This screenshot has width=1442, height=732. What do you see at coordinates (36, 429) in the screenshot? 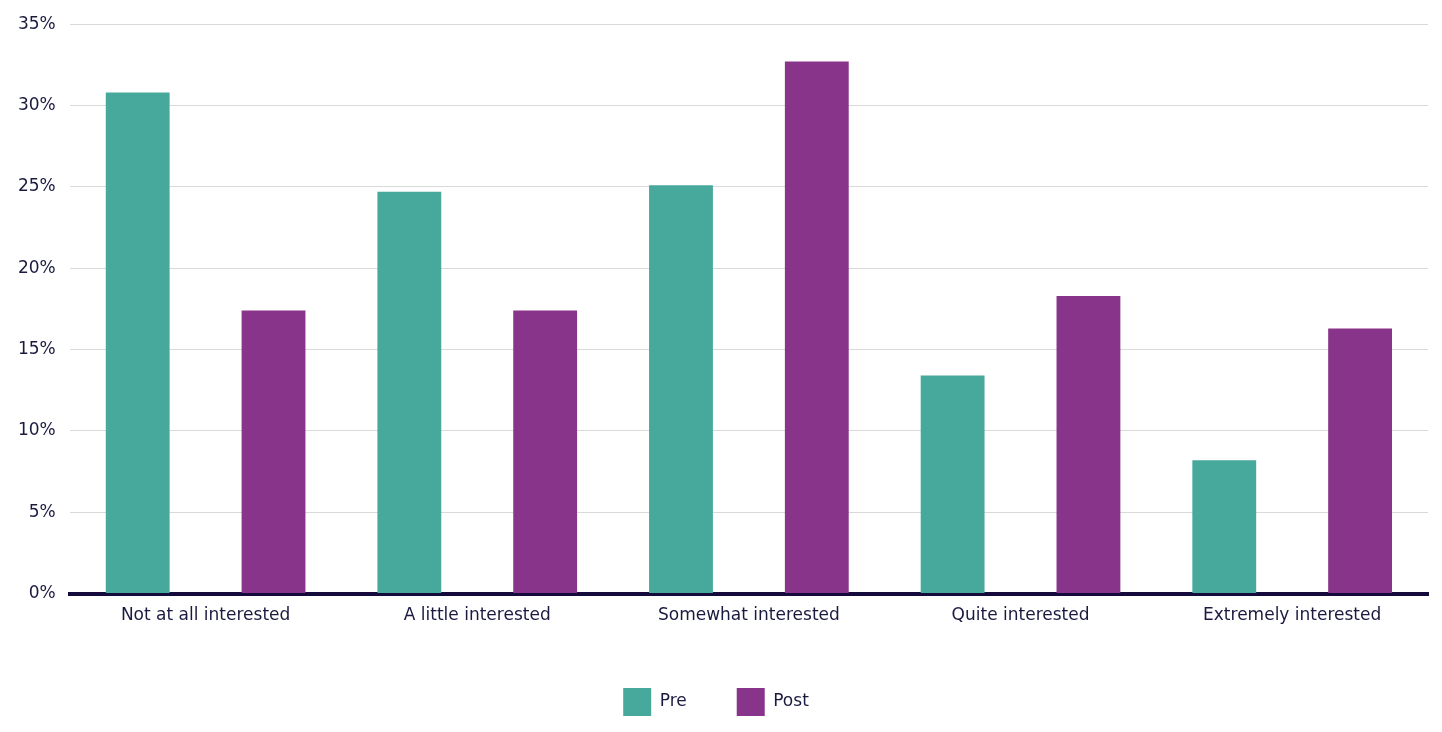
I see `y-tick-label: 10%` at bounding box center [36, 429].